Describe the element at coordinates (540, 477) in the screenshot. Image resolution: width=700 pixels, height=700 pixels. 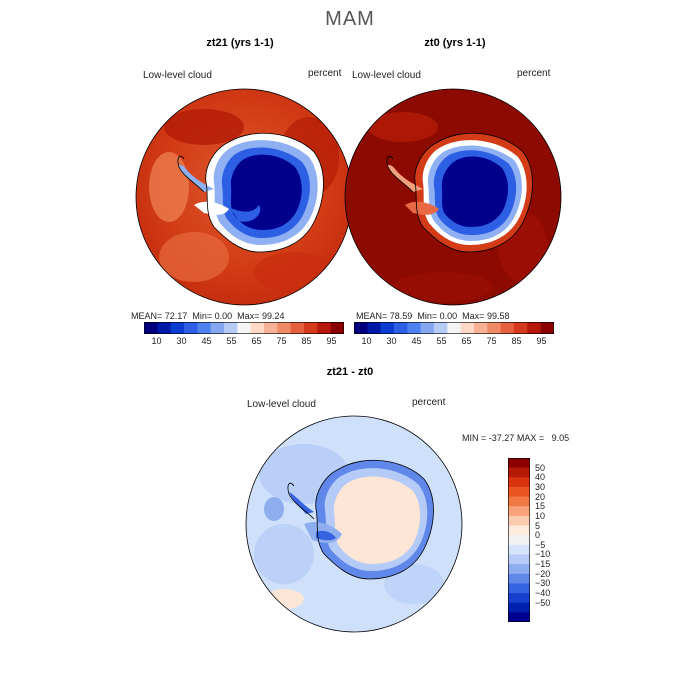
I see `diff-colorbar-tick-label: 40` at that location.